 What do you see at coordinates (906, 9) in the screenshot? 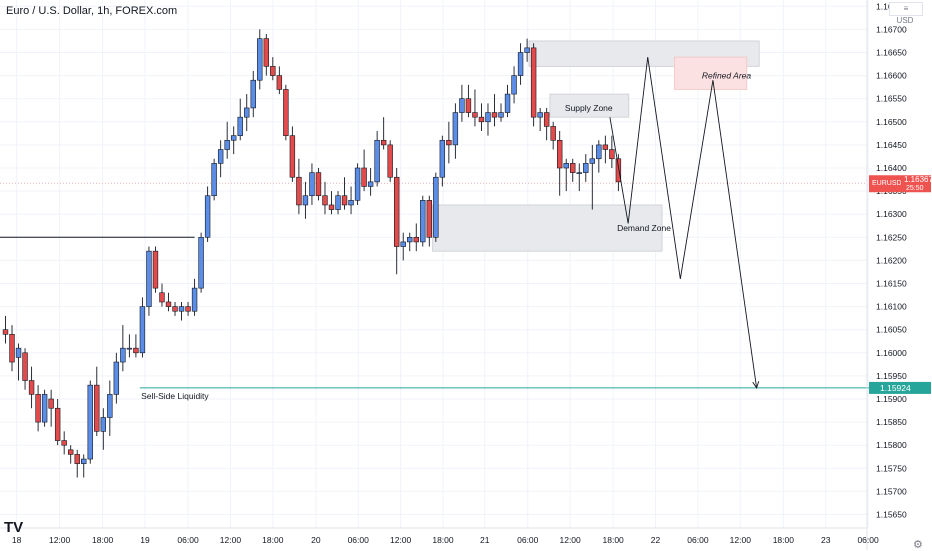
I see `menu-icon: ≡` at bounding box center [906, 9].